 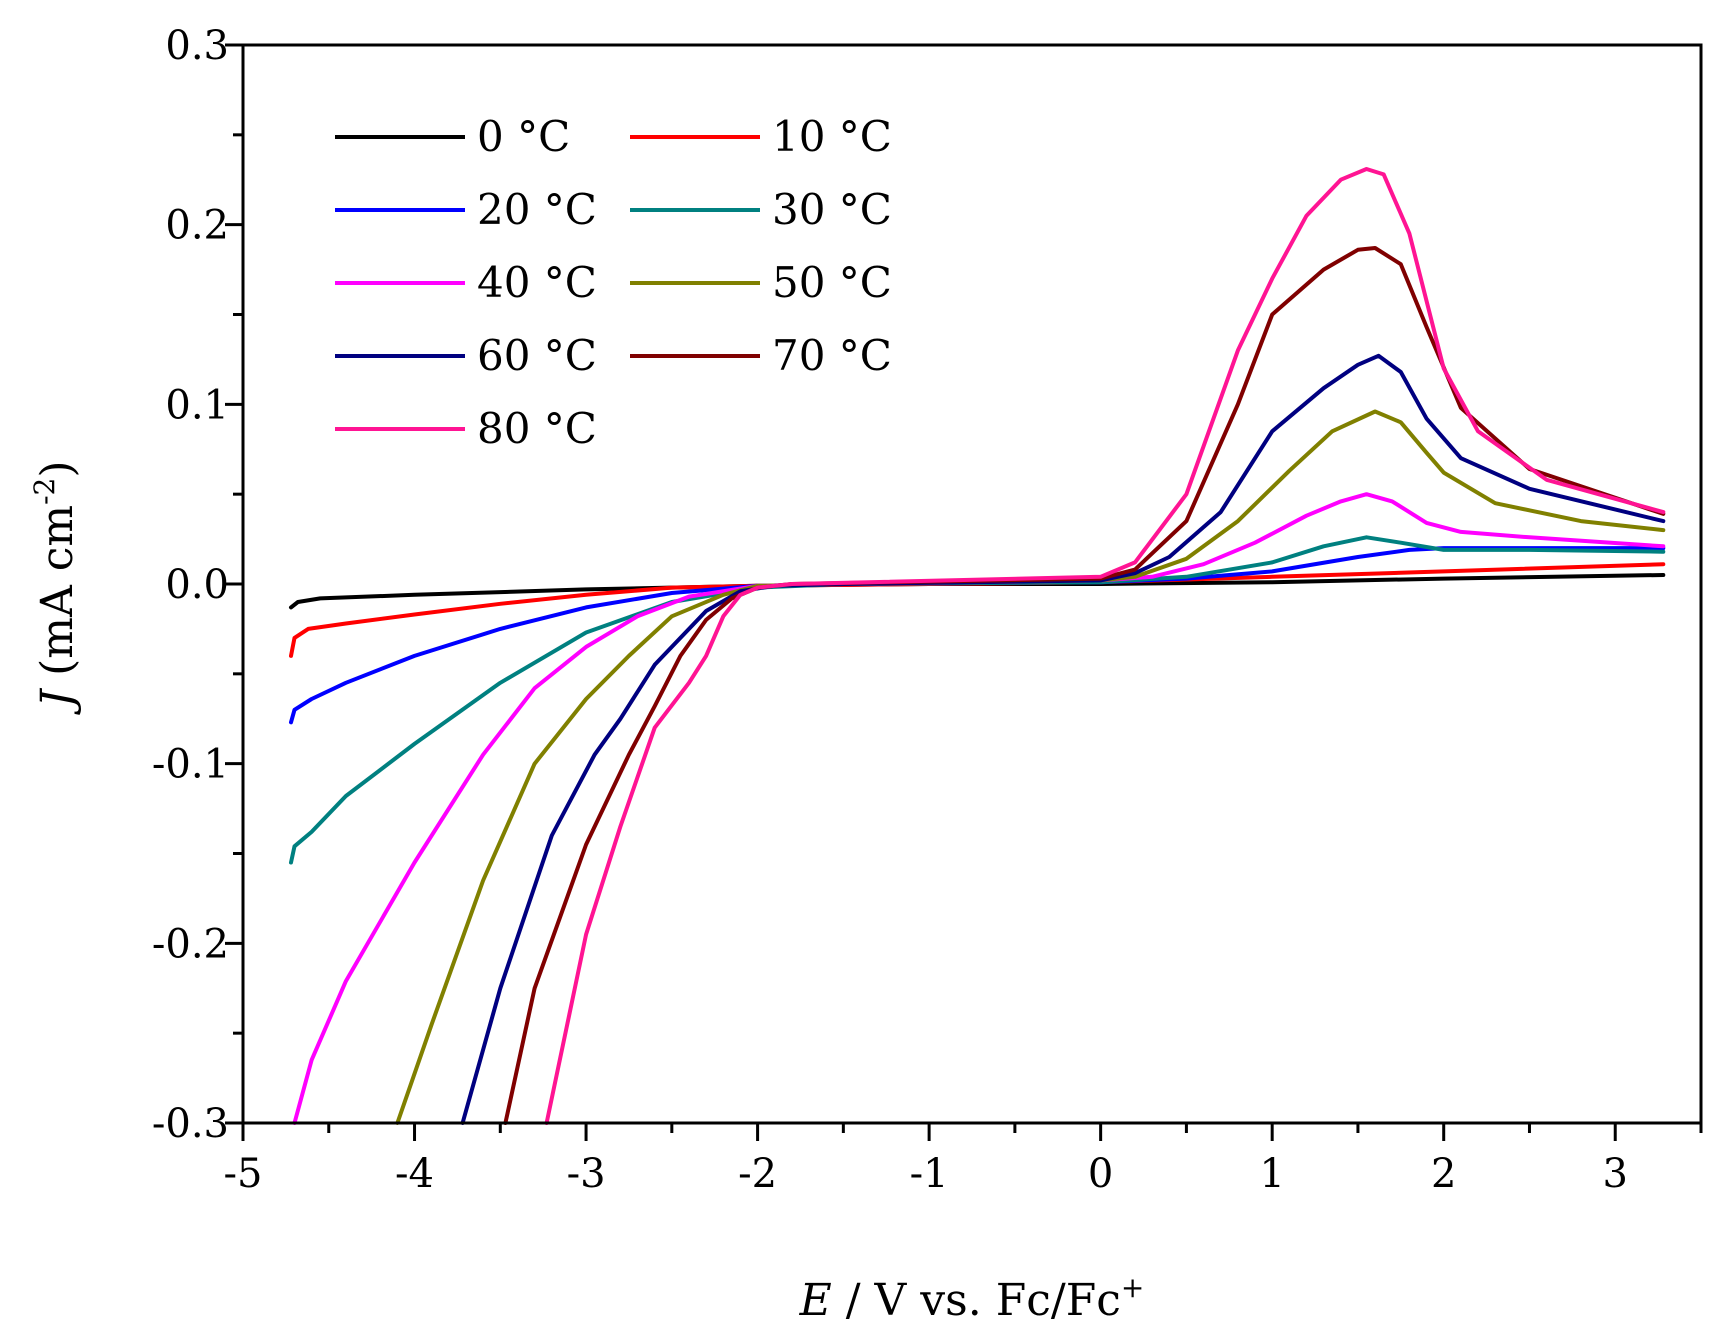 What do you see at coordinates (929, 1174) in the screenshot?
I see `x-tick-label: -1` at bounding box center [929, 1174].